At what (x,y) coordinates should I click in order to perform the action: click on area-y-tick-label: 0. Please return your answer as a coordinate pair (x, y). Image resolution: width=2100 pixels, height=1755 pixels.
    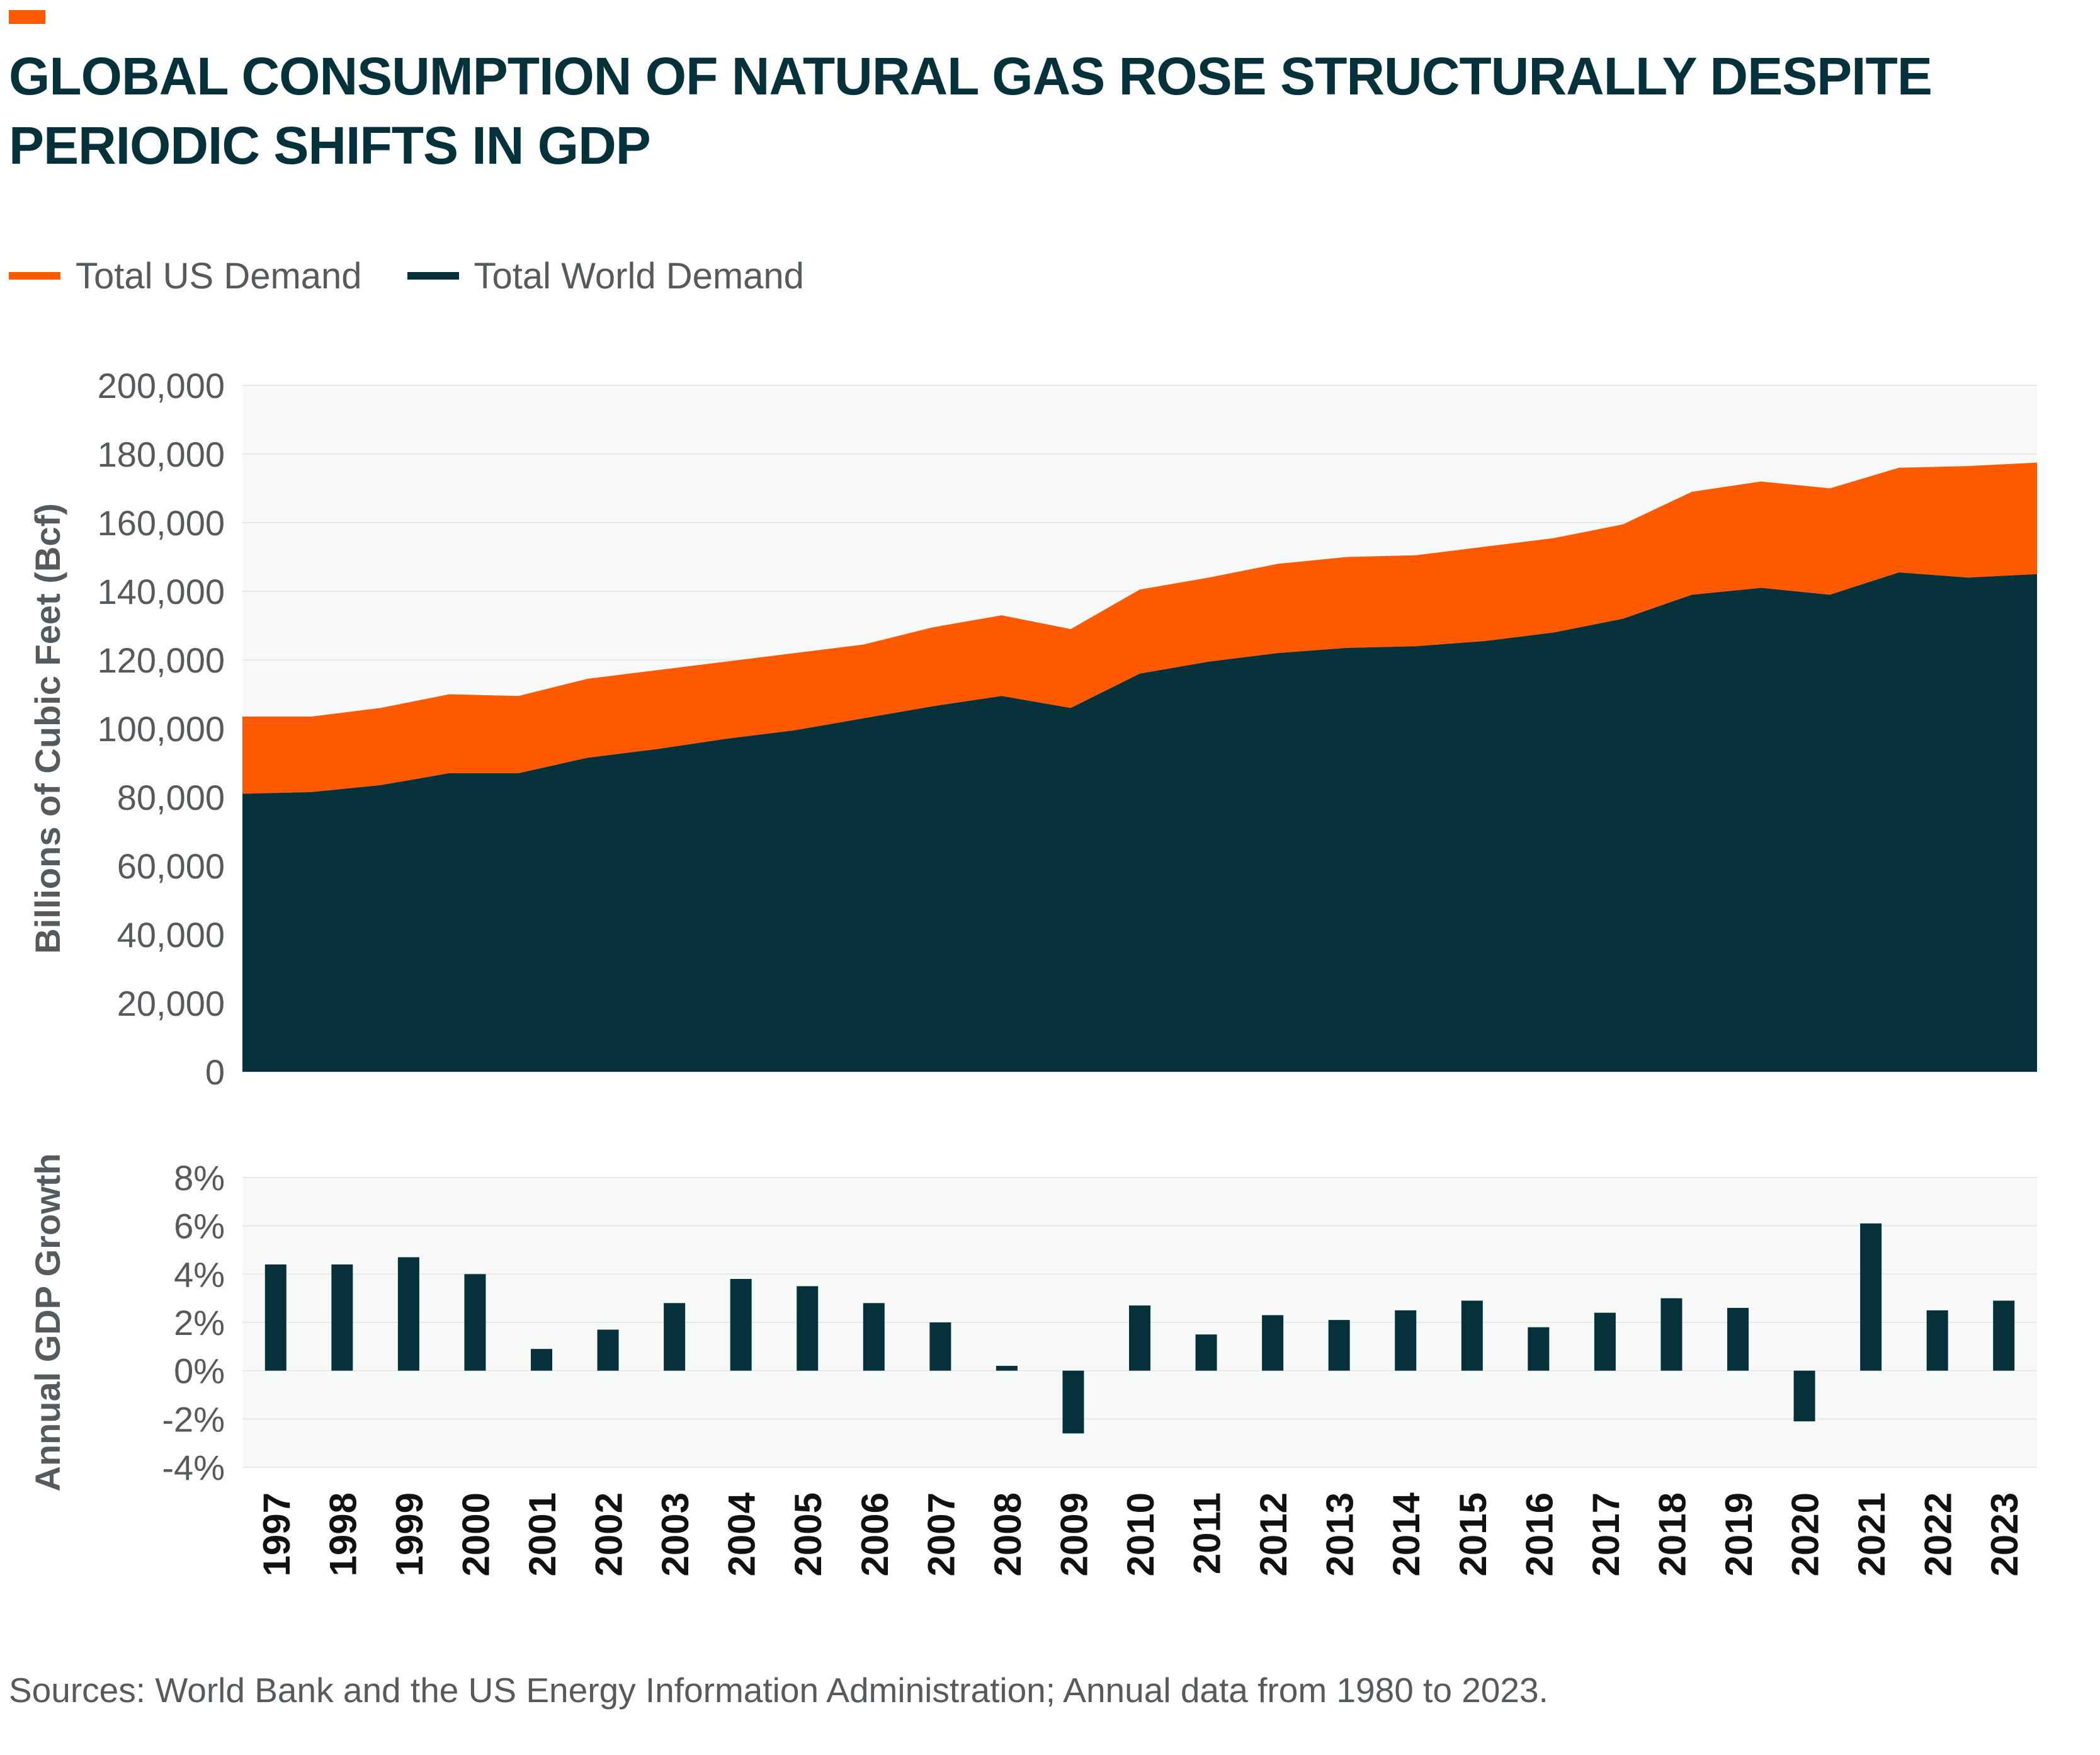
    Looking at the image, I should click on (215, 1072).